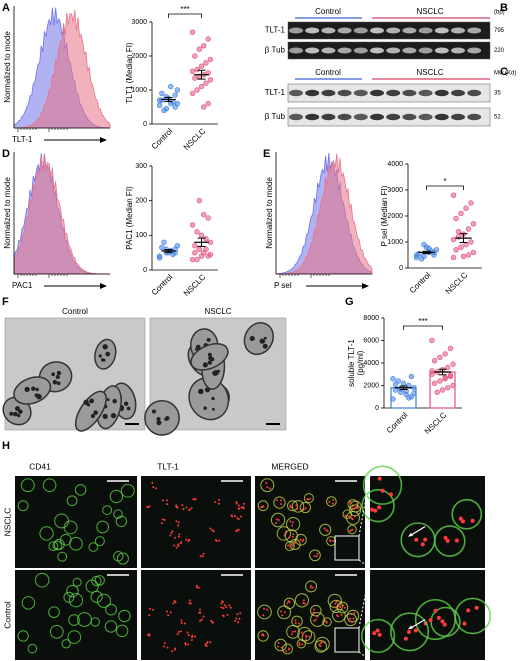 This screenshot has height=661, width=520. I want to click on x-tick-label: Control, so click(397, 422).